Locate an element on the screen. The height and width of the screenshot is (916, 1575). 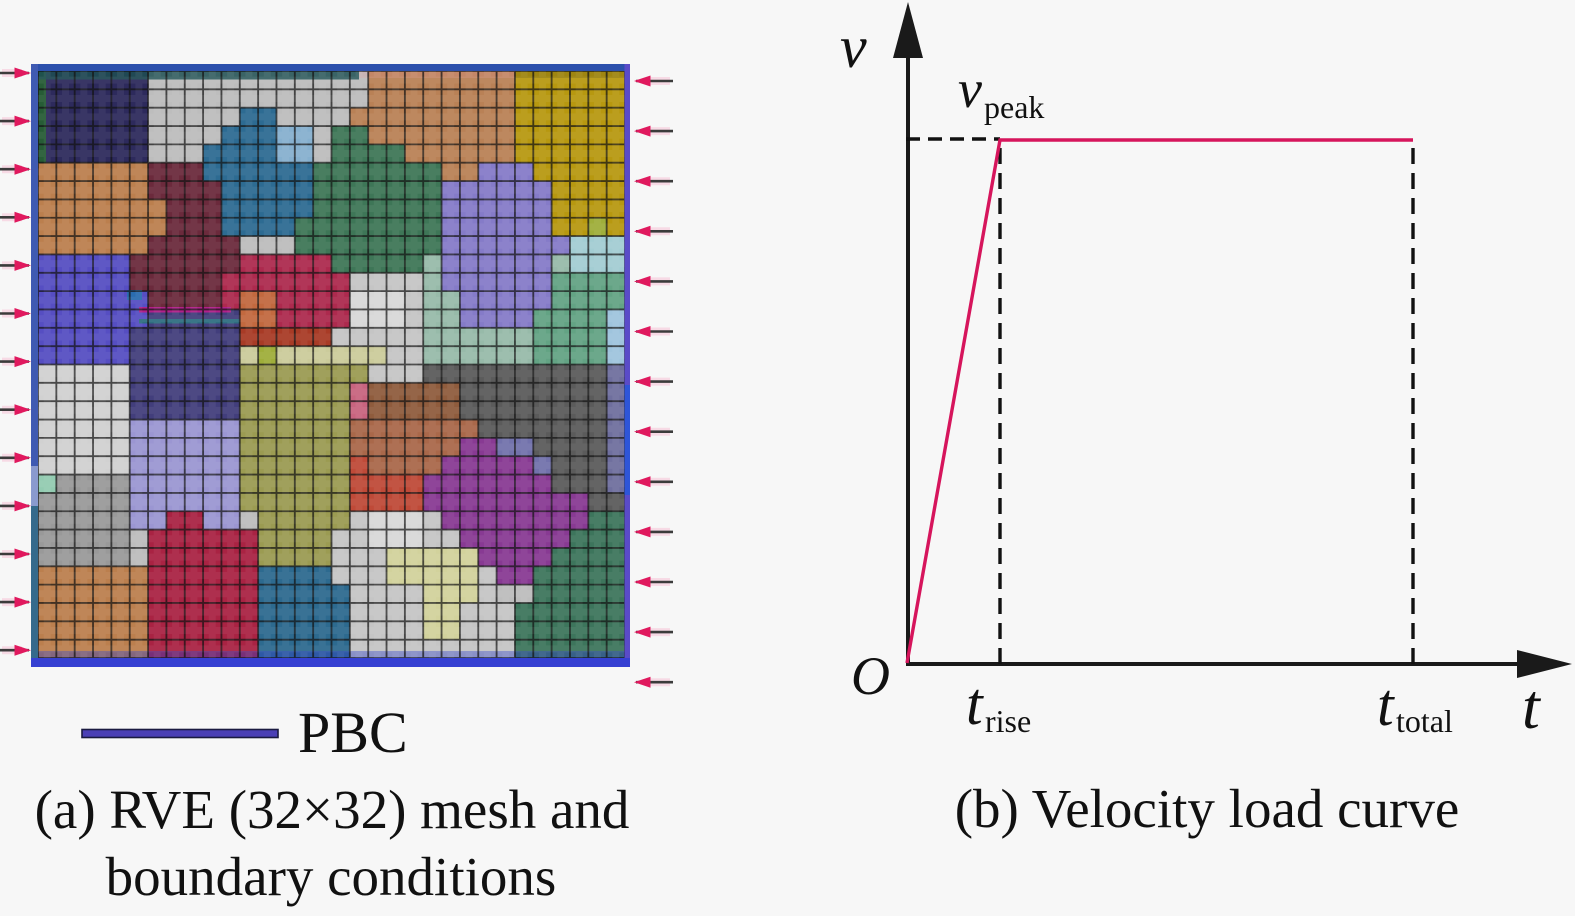
svg-text: (a) RVE (32×32) mesh and is located at coordinates (332, 809).